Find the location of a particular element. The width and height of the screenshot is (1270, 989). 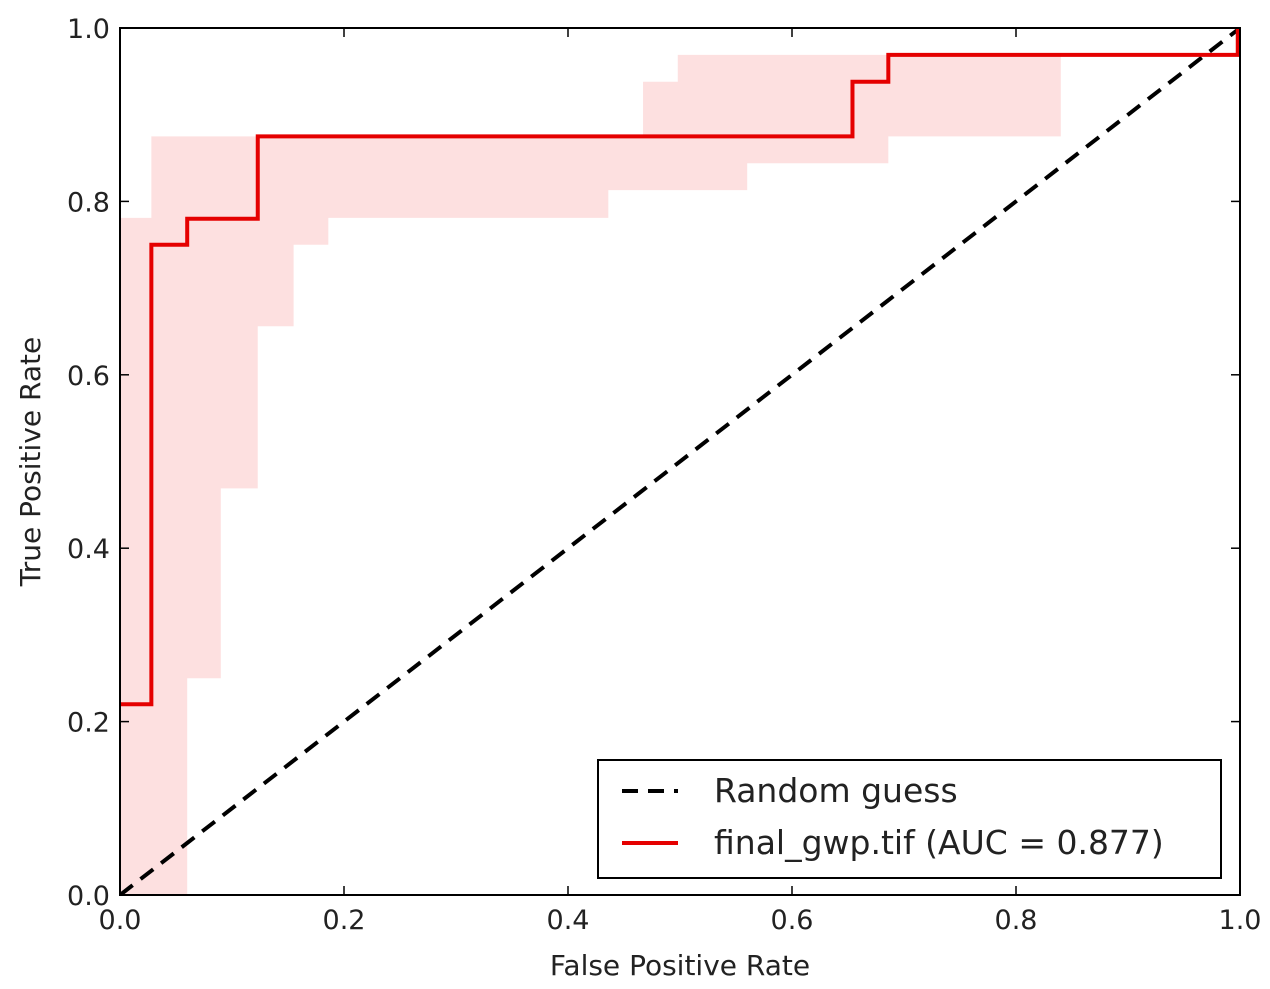

x-tick-label: 1.0 is located at coordinates (1240, 920).